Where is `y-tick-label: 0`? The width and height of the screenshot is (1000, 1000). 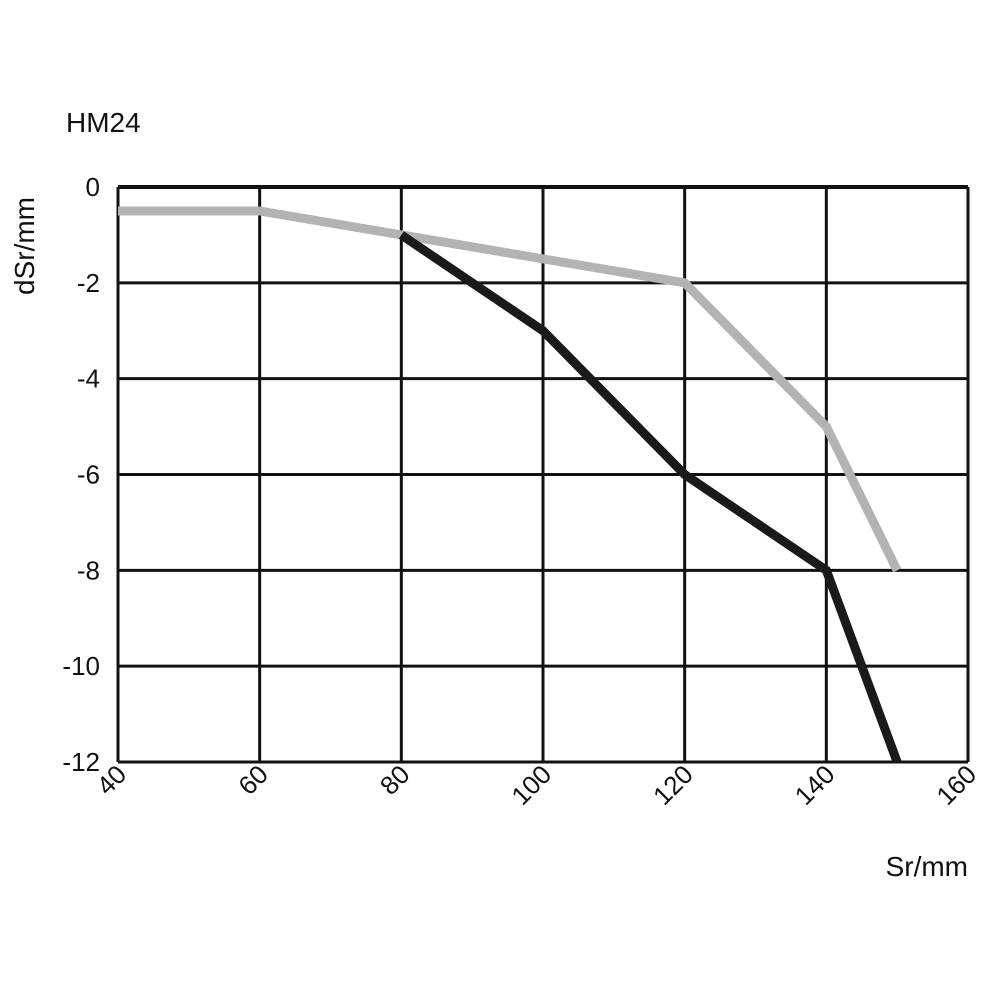
y-tick-label: 0 is located at coordinates (93, 187).